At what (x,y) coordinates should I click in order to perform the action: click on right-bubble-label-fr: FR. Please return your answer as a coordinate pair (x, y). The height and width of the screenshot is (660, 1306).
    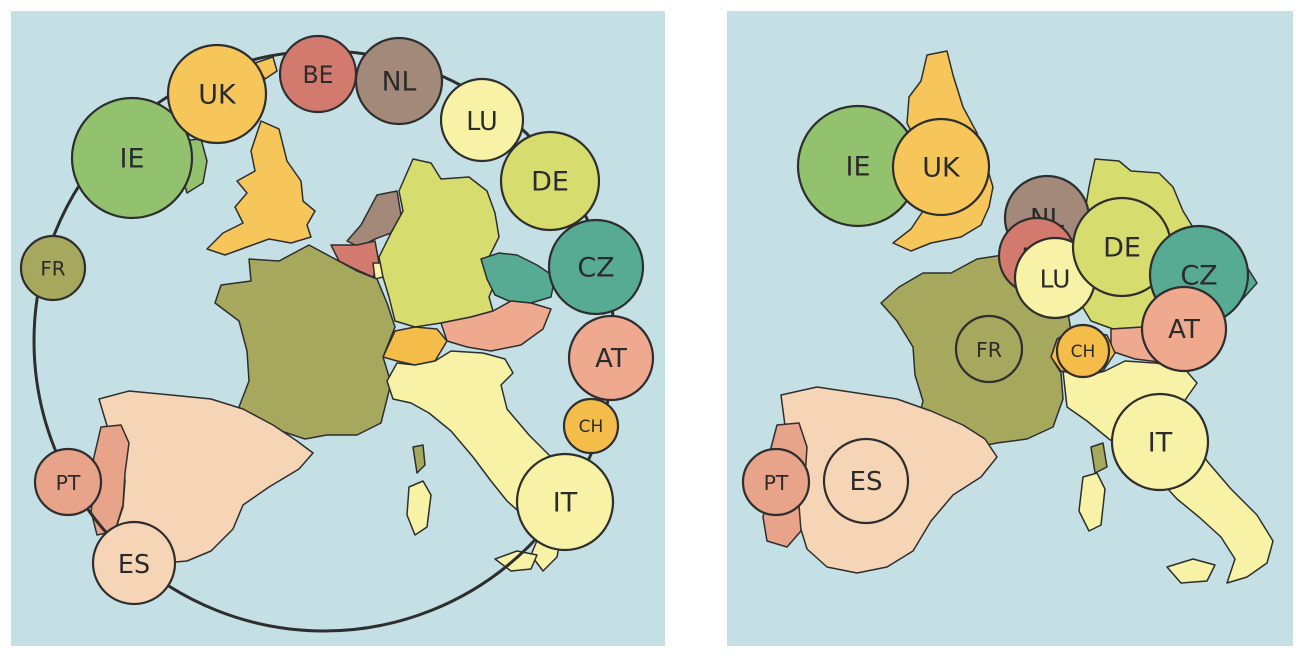
    Looking at the image, I should click on (989, 350).